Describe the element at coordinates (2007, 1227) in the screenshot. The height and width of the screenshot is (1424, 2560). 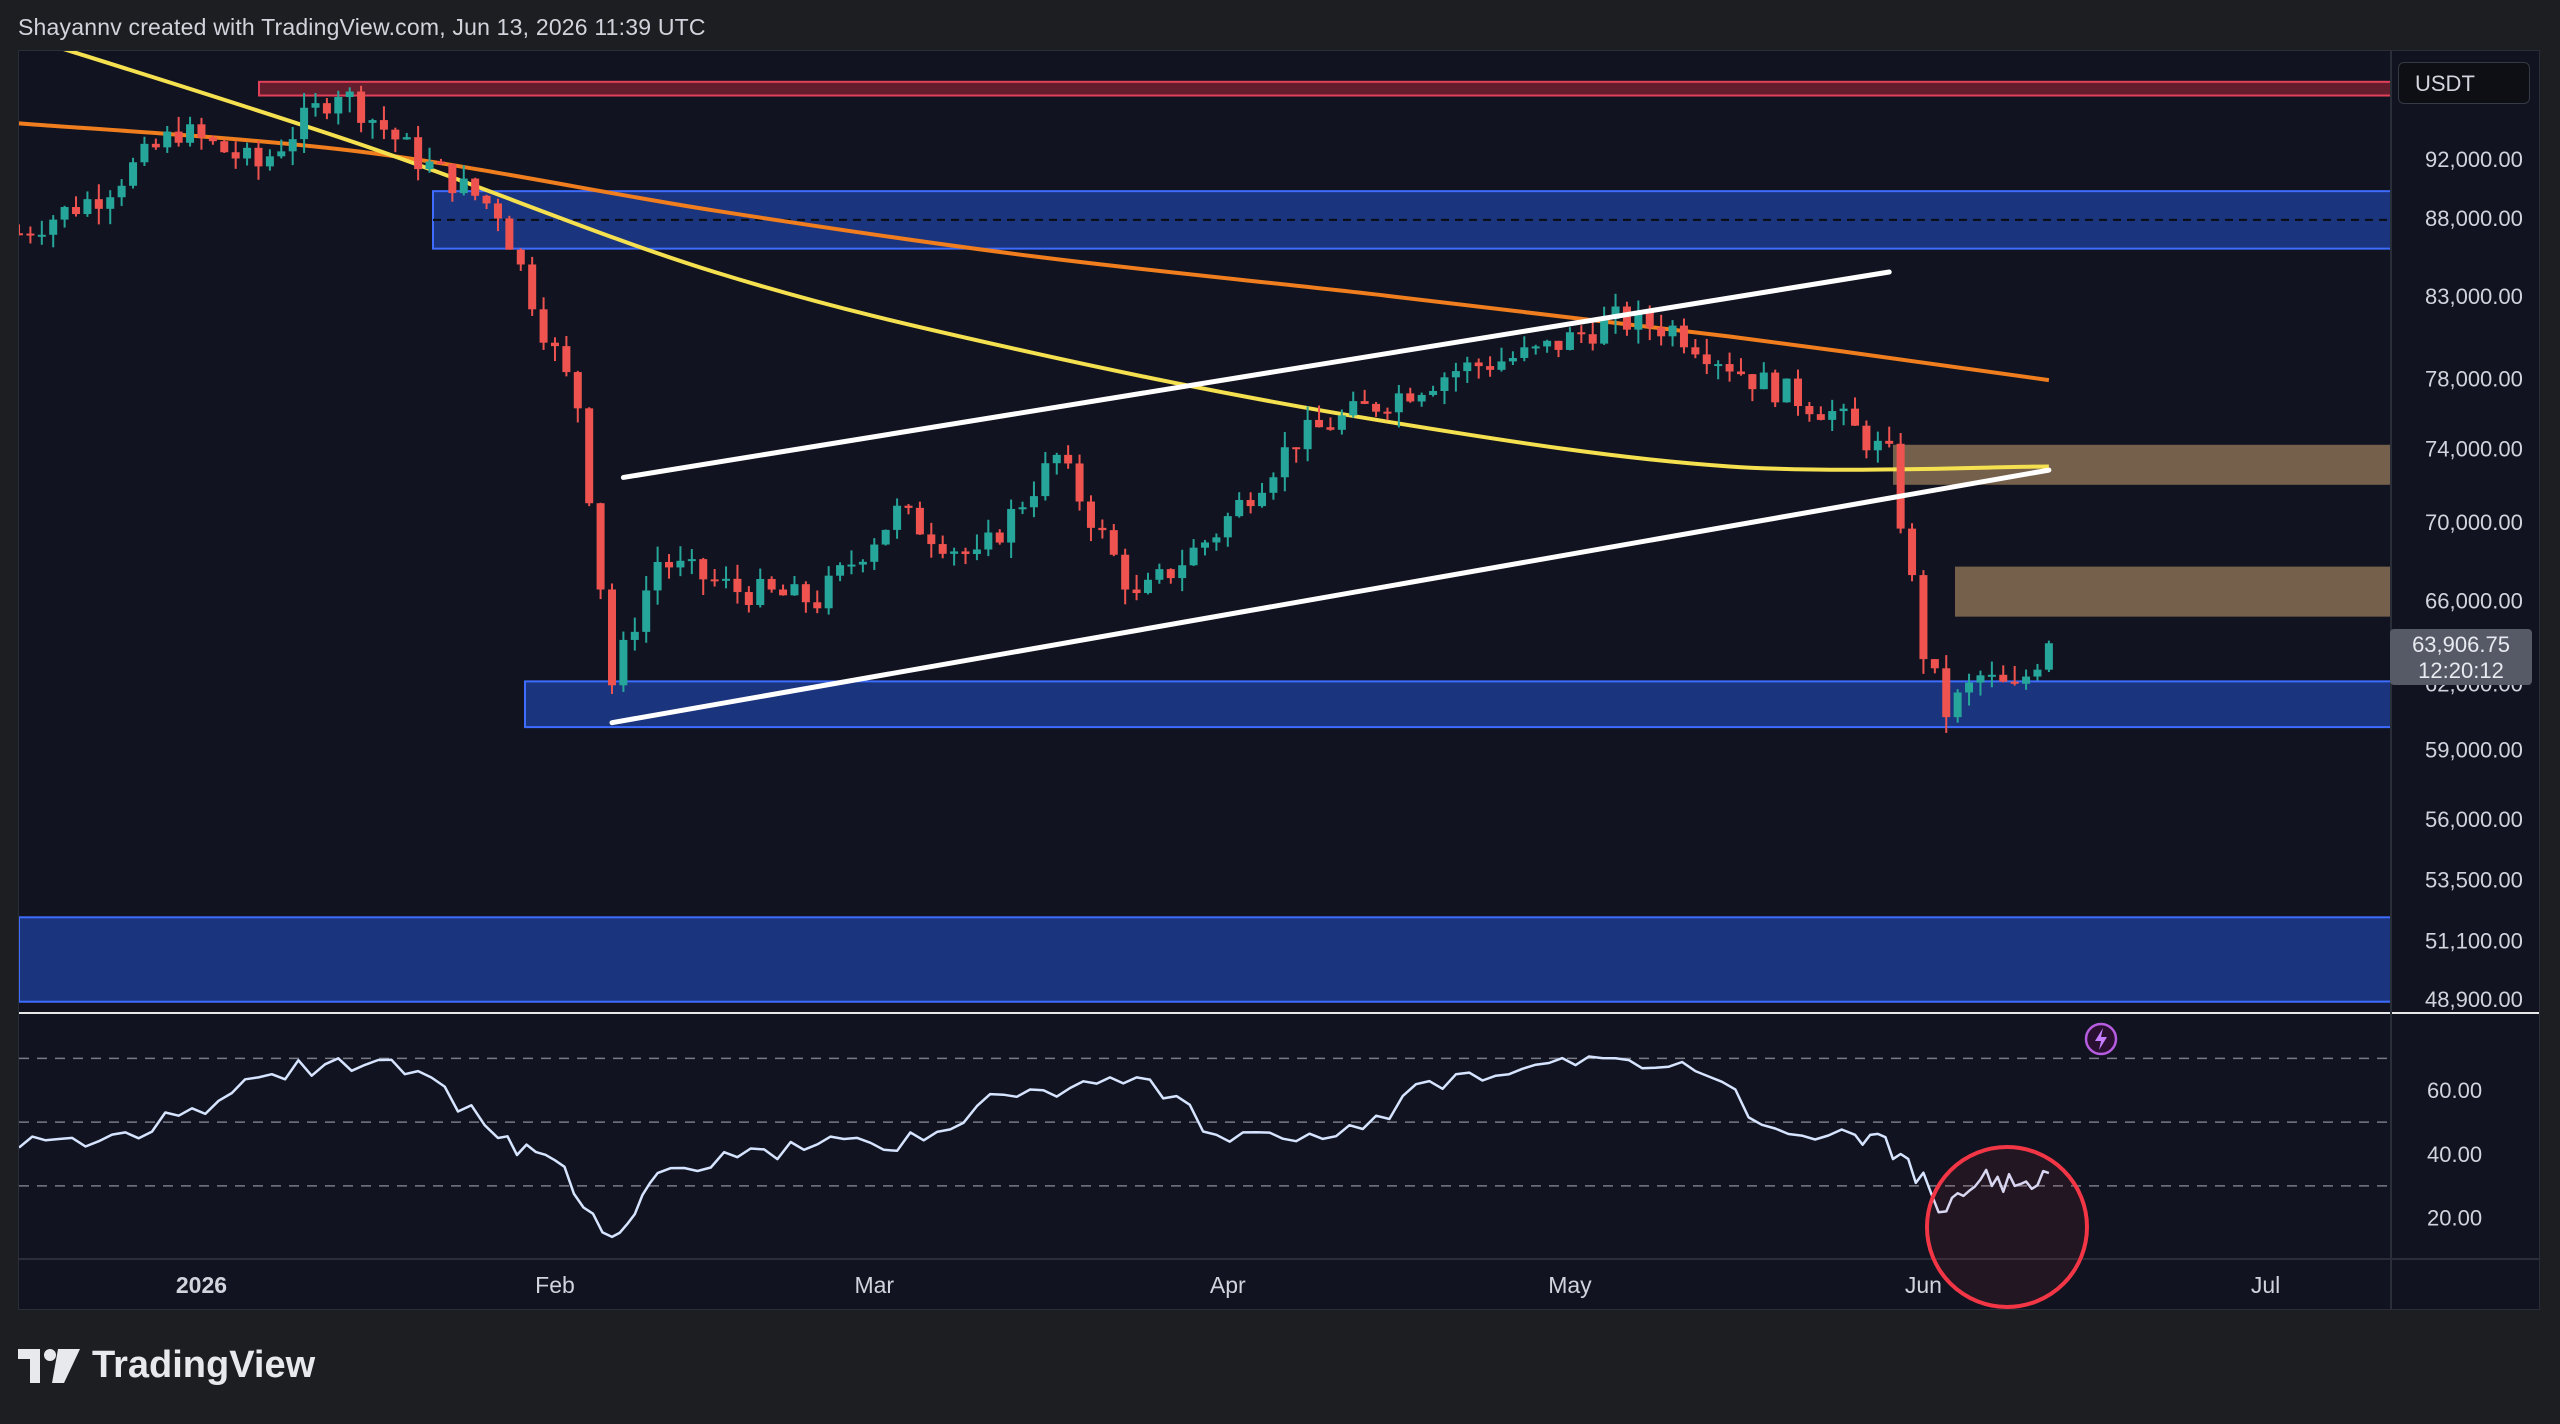
I see `rsi-highlight-circle` at that location.